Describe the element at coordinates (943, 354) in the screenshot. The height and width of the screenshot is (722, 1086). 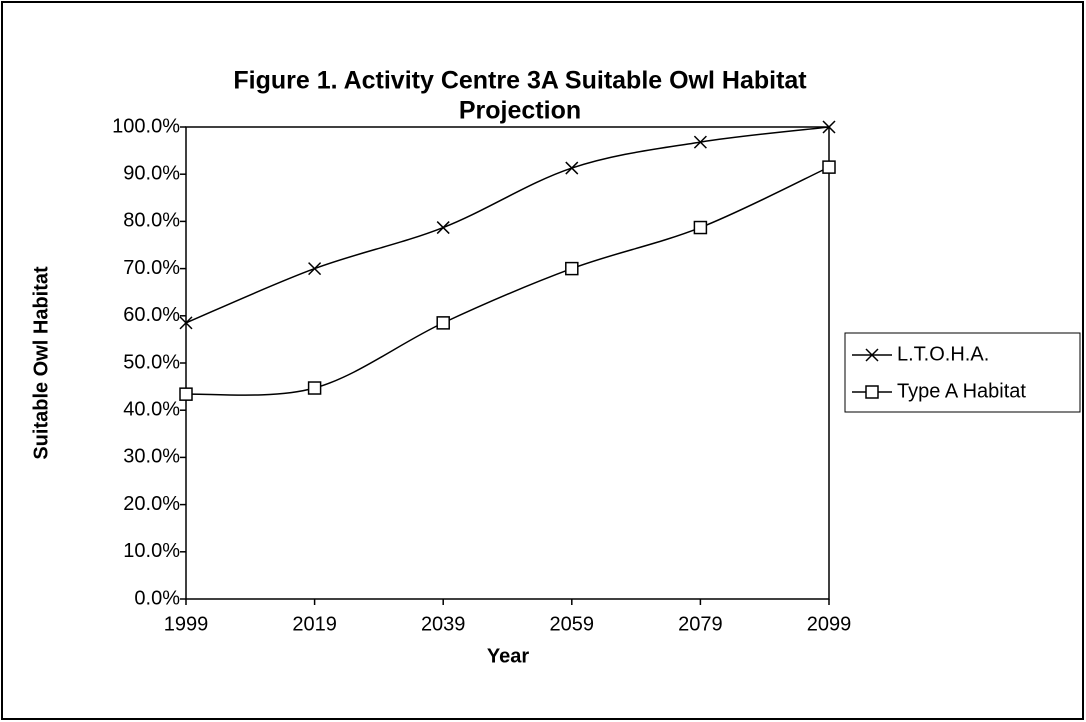
I see `legend-label: L.T.O.H.A.` at that location.